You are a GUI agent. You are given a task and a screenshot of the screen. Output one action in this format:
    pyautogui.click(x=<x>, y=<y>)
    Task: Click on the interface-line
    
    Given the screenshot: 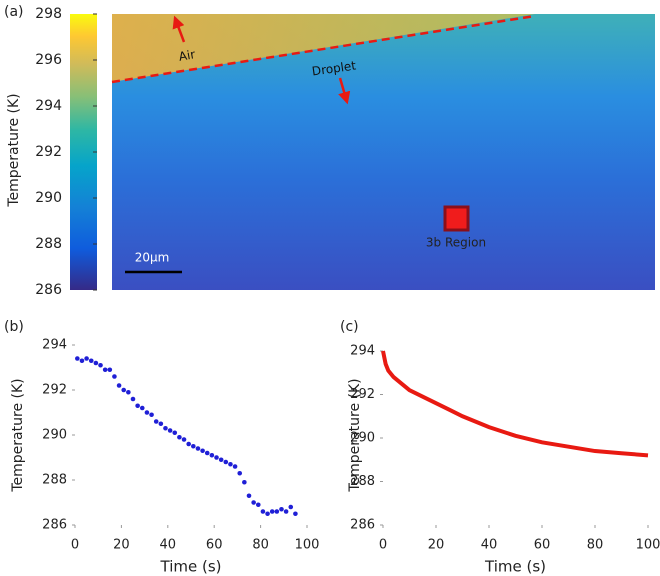 What is the action you would take?
    pyautogui.click(x=323, y=49)
    